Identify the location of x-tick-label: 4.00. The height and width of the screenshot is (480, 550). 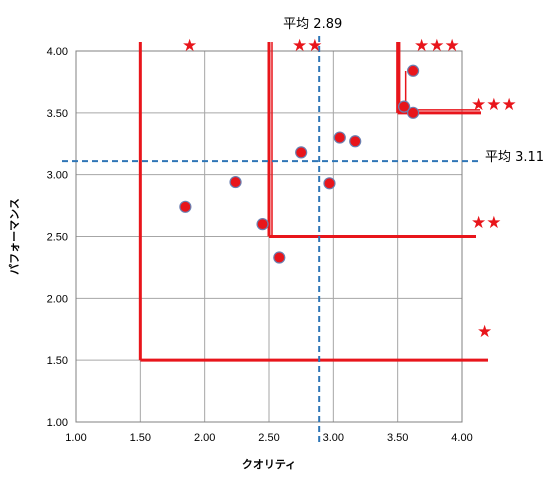
(461, 438).